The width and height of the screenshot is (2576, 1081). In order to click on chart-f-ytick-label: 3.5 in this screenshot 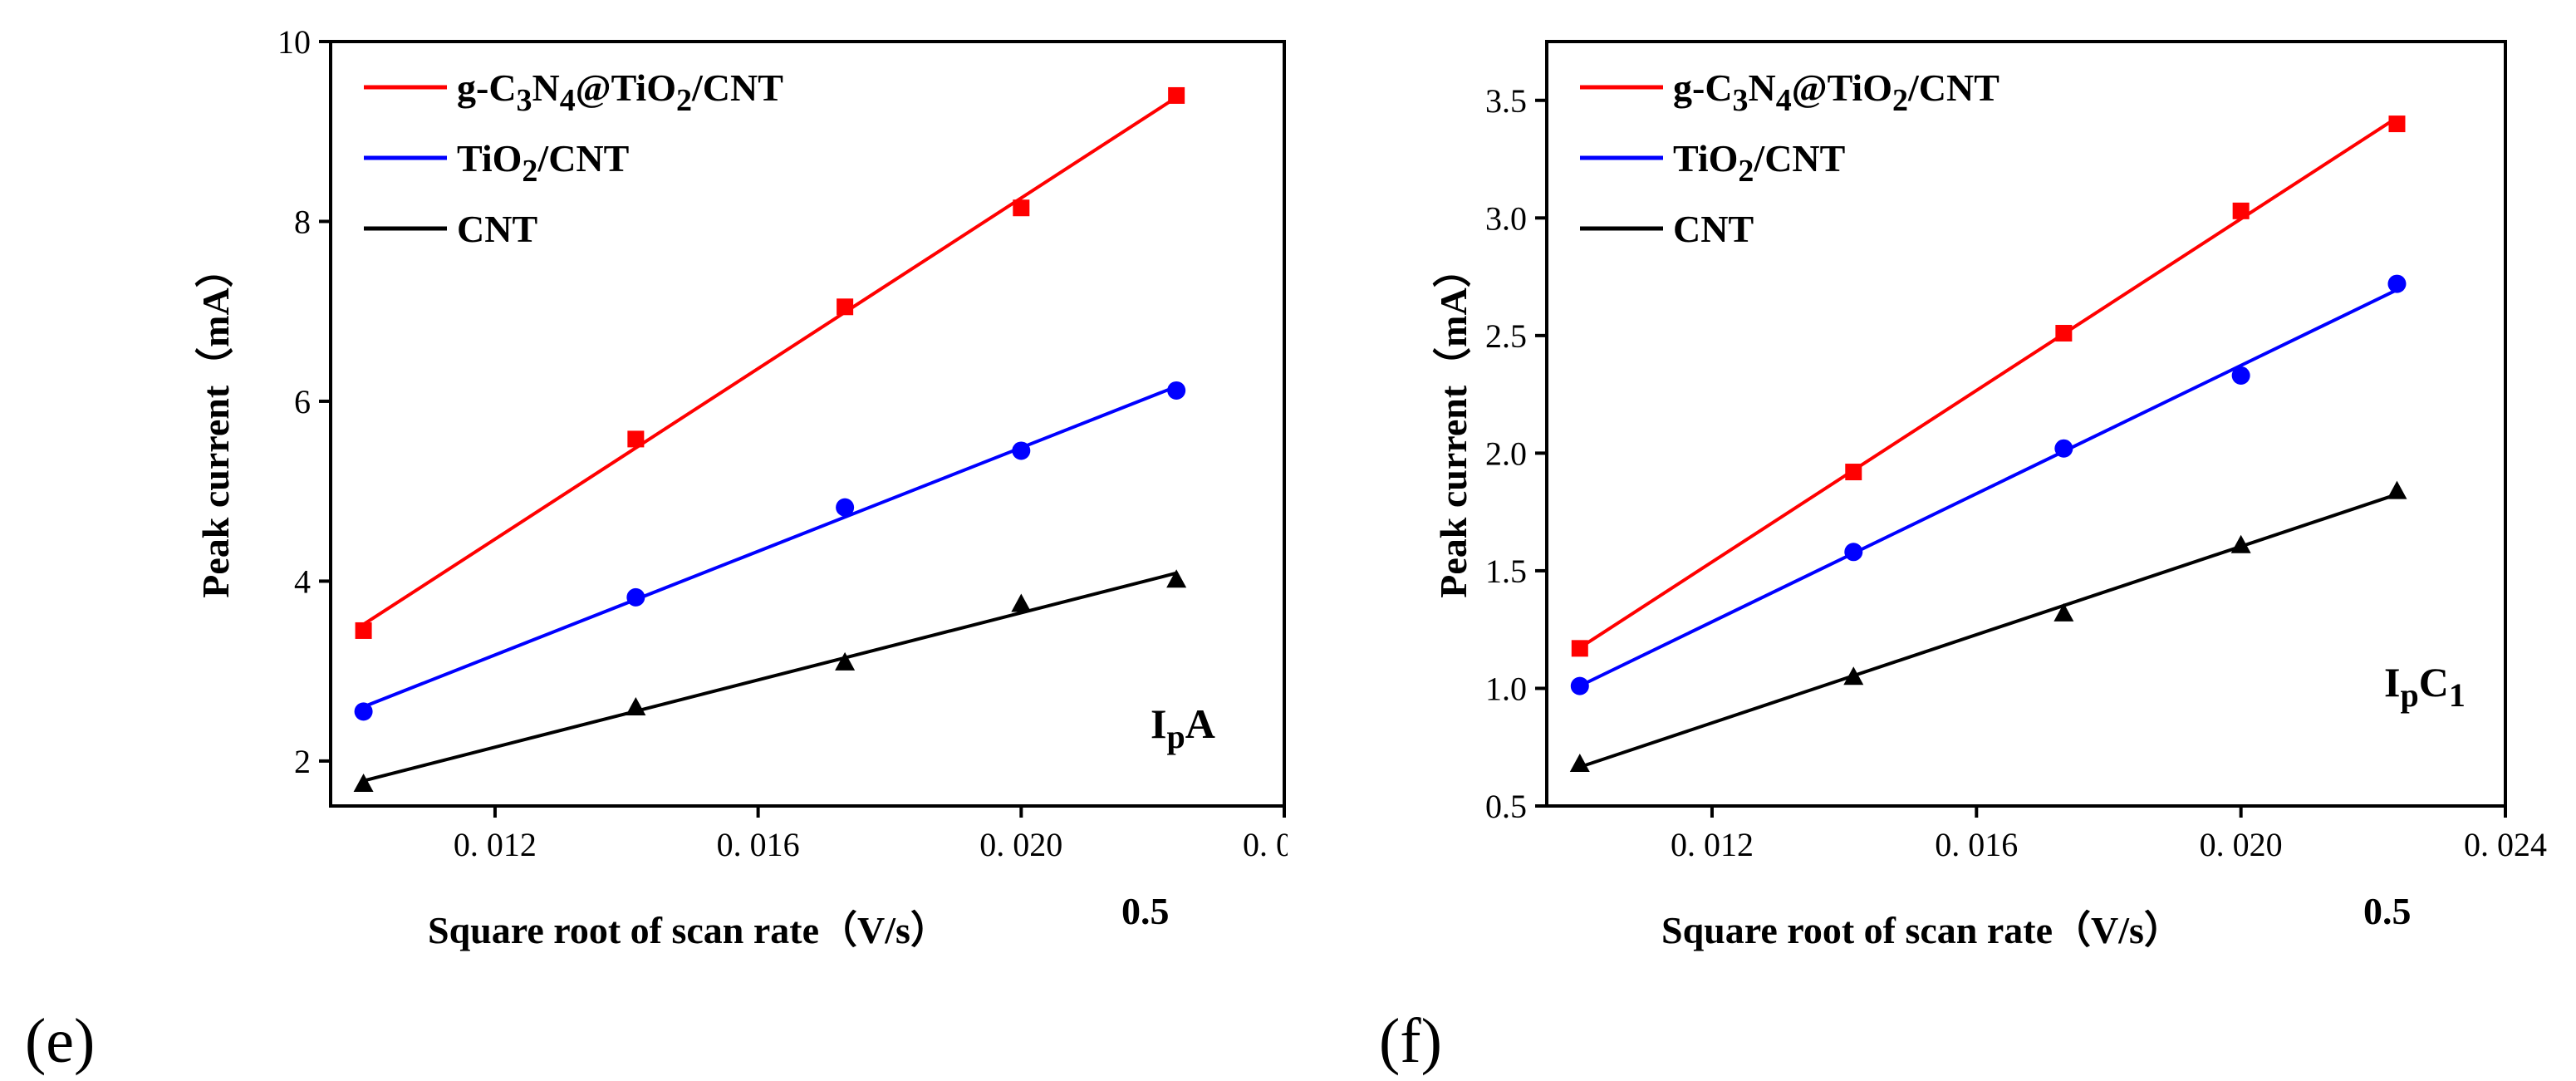, I will do `click(1506, 101)`.